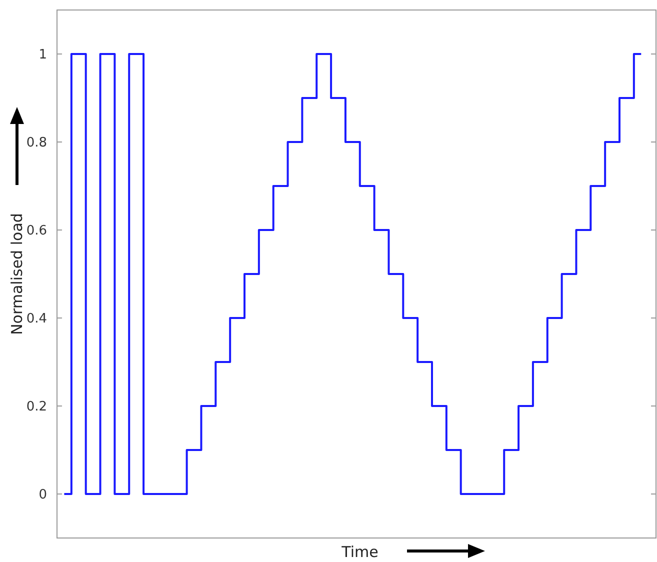 This screenshot has height=562, width=657. I want to click on y-tick-label: 0.4, so click(36, 319).